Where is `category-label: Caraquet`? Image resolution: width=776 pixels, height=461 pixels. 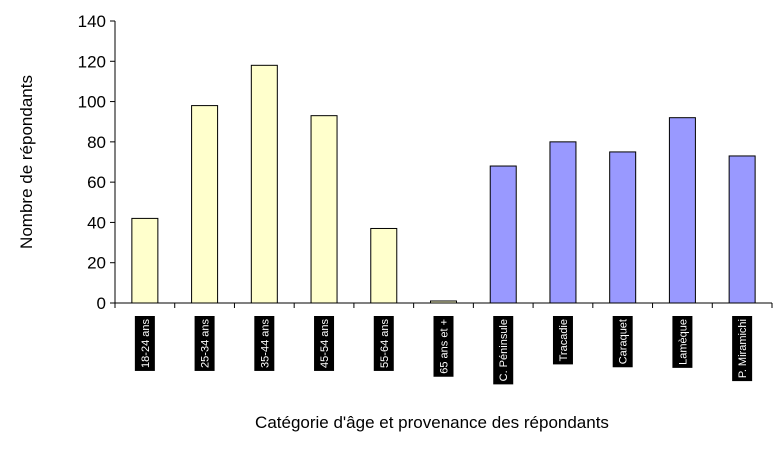 category-label: Caraquet is located at coordinates (622, 342).